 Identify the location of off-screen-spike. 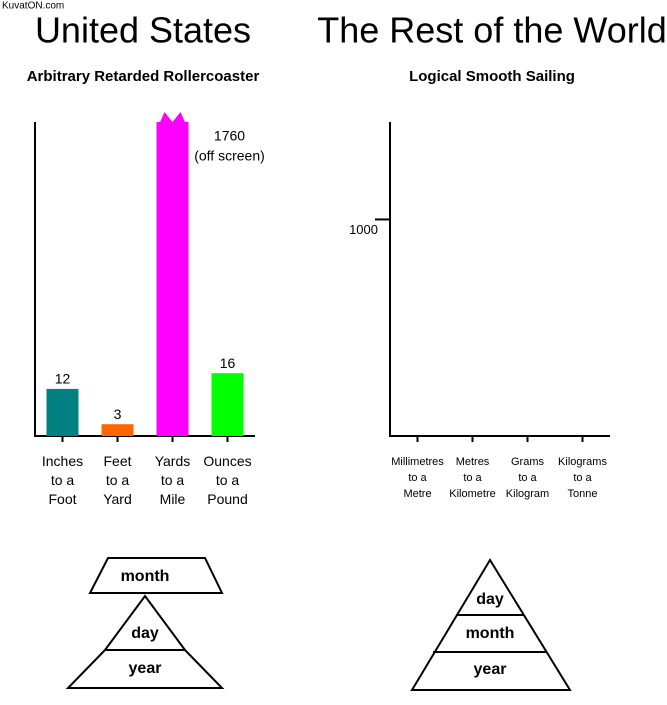
(172, 121).